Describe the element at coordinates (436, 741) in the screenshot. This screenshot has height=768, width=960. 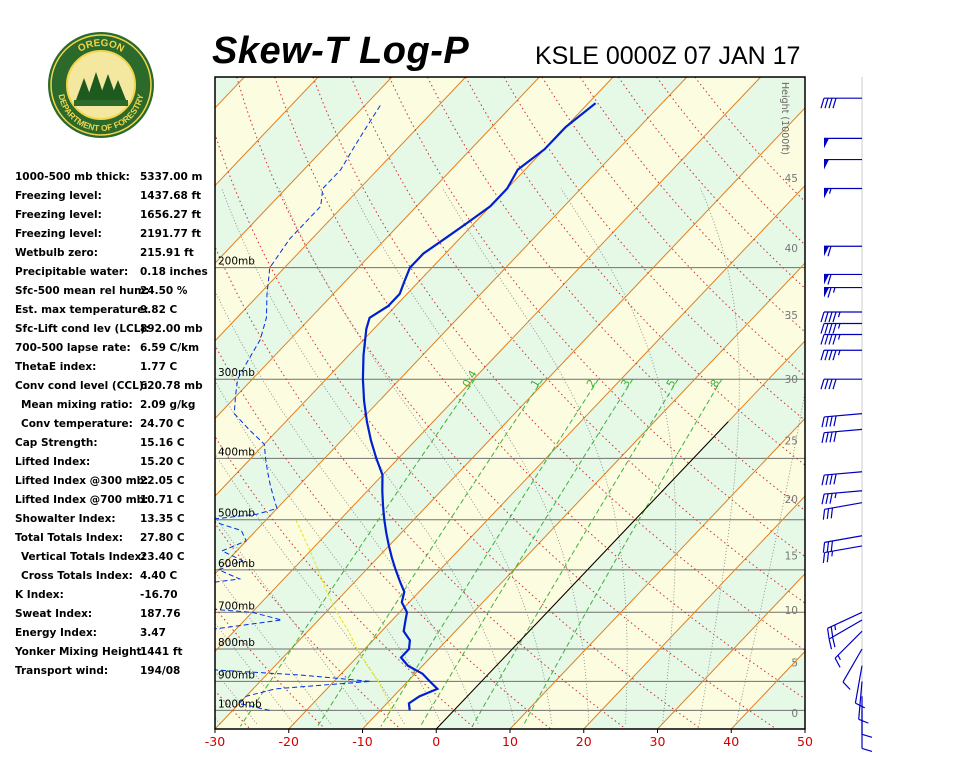
I see `x-tick-label: 0` at that location.